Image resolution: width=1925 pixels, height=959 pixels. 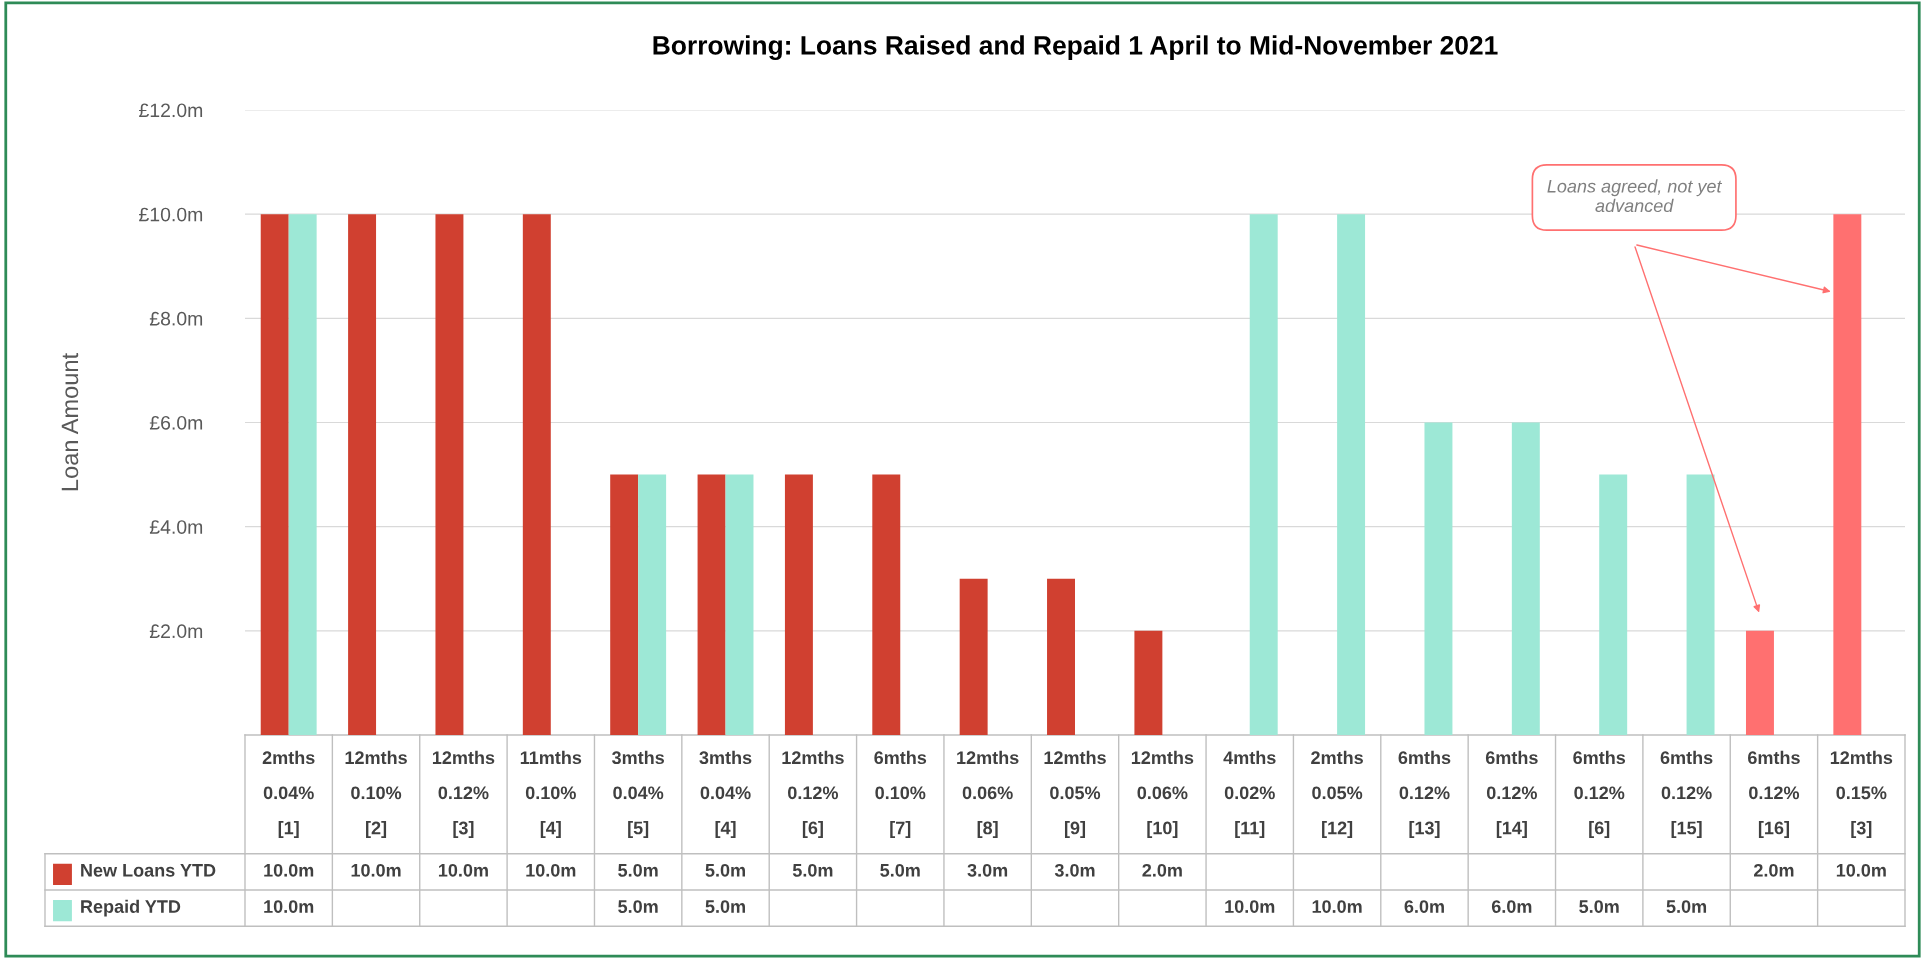 What do you see at coordinates (1075, 794) in the screenshot?
I see `category-label: 12mths 0.05% [9]` at bounding box center [1075, 794].